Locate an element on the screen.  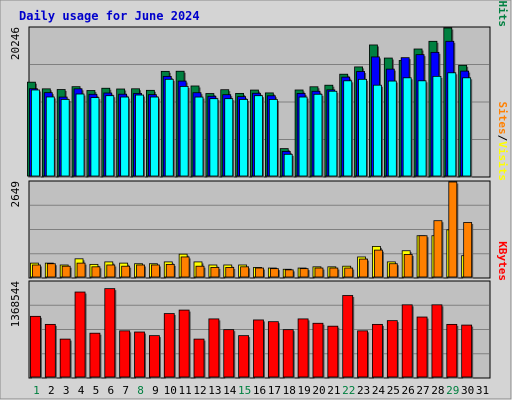
x-tick-label-day-31: 31 is located at coordinates (482, 390).